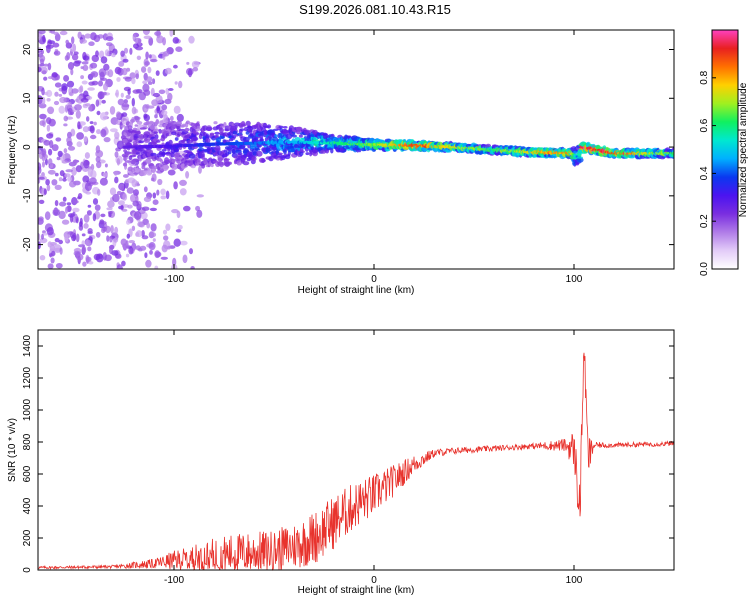 The height and width of the screenshot is (600, 750). Describe the element at coordinates (27, 441) in the screenshot. I see `snr-y-tick-label: 800` at that location.